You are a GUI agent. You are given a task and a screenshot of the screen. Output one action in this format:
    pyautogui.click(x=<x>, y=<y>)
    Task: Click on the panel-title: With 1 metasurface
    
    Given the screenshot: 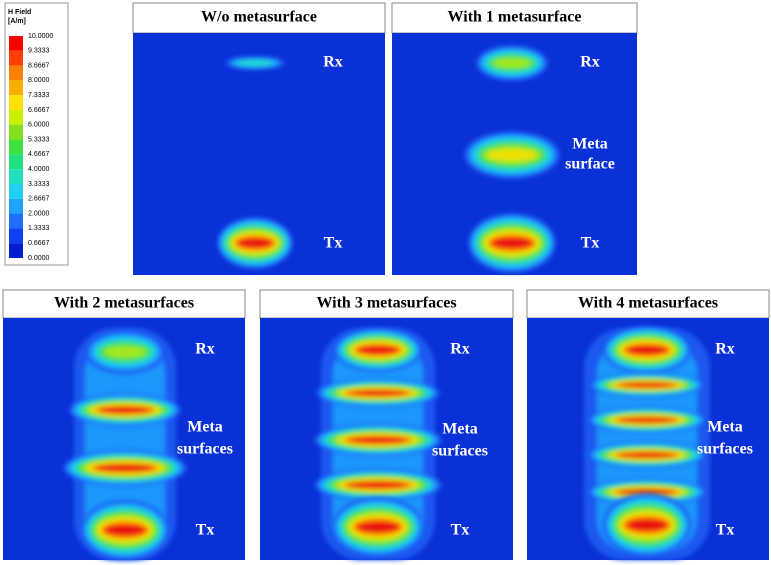 What is the action you would take?
    pyautogui.click(x=515, y=17)
    